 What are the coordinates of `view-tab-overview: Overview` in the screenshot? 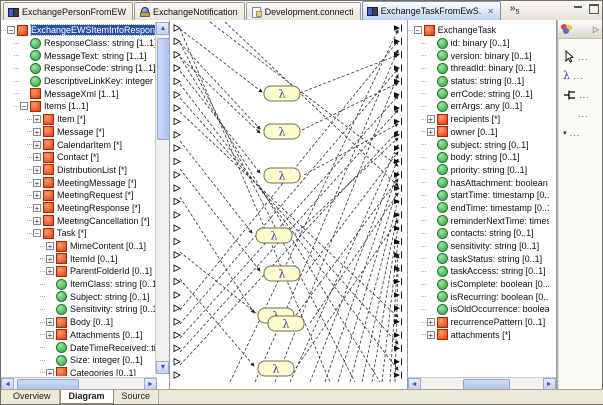 It's located at (32, 397).